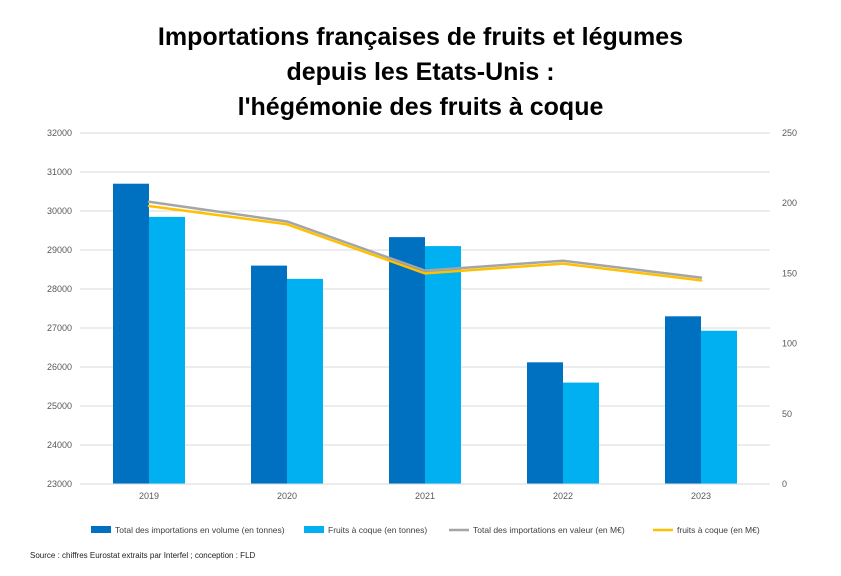 This screenshot has width=841, height=576. What do you see at coordinates (425, 496) in the screenshot?
I see `x-axis-tick-label: 2021` at bounding box center [425, 496].